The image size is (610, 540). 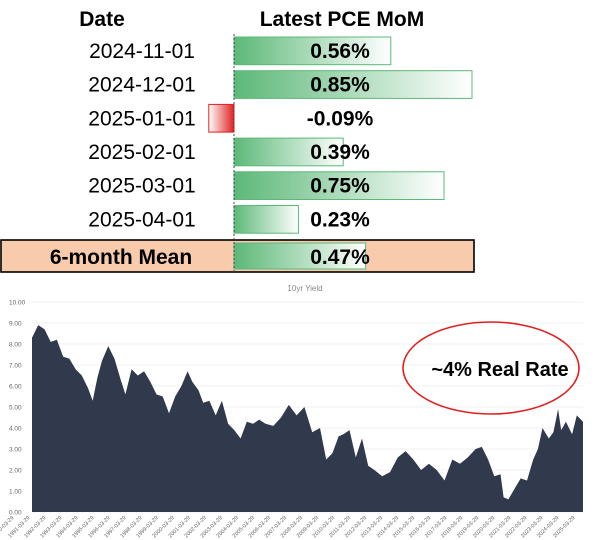 I want to click on mean-value-label: 0.47%, so click(x=340, y=257).